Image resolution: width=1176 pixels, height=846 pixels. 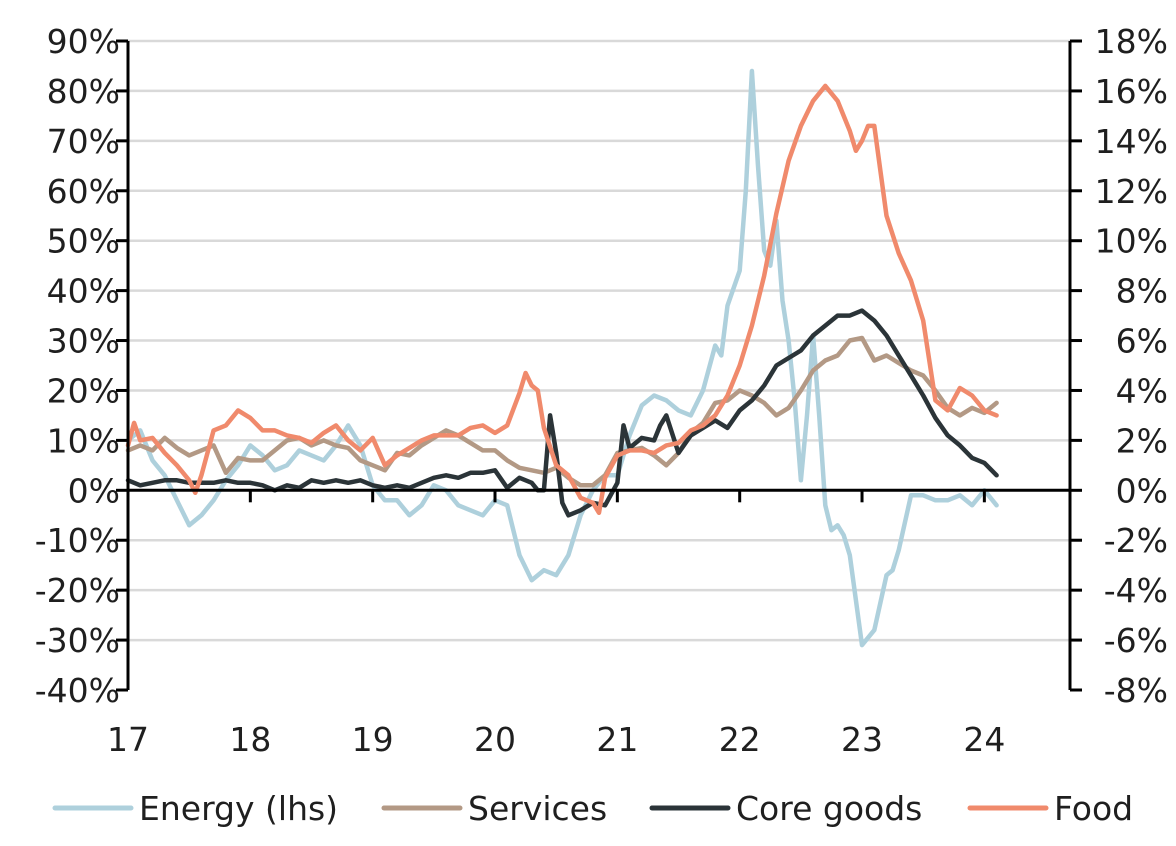 I want to click on legend-label-2: Core goods, so click(x=829, y=808).